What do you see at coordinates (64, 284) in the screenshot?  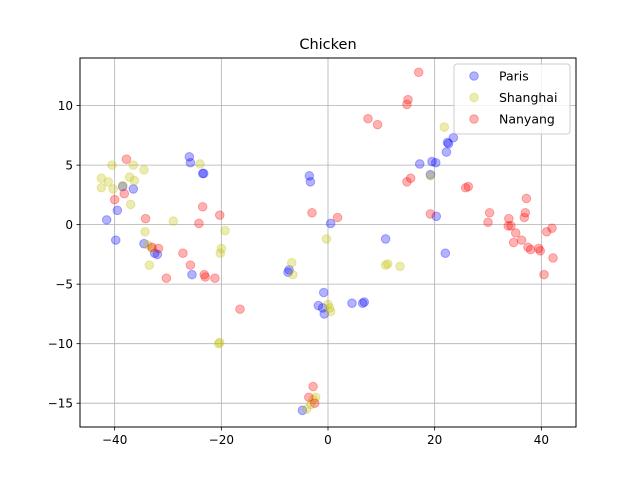 I see `y-tick-label: −5` at bounding box center [64, 284].